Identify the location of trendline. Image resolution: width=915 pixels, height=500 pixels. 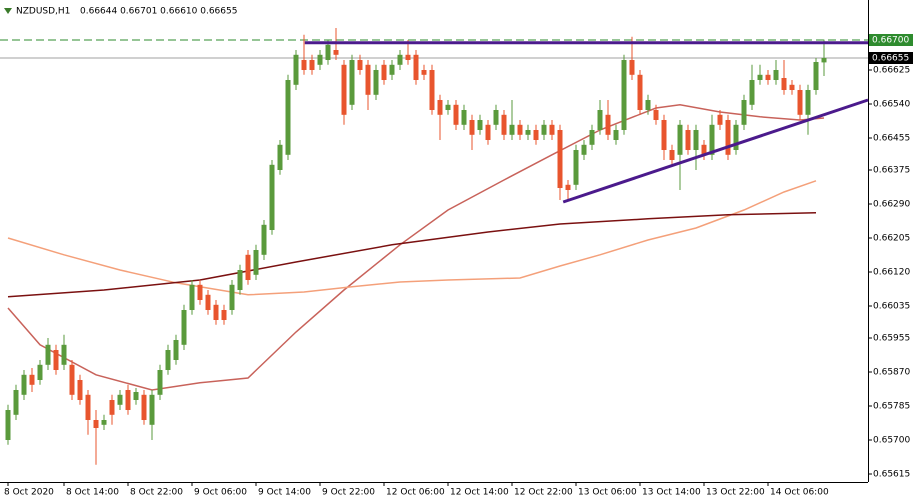
(715, 151).